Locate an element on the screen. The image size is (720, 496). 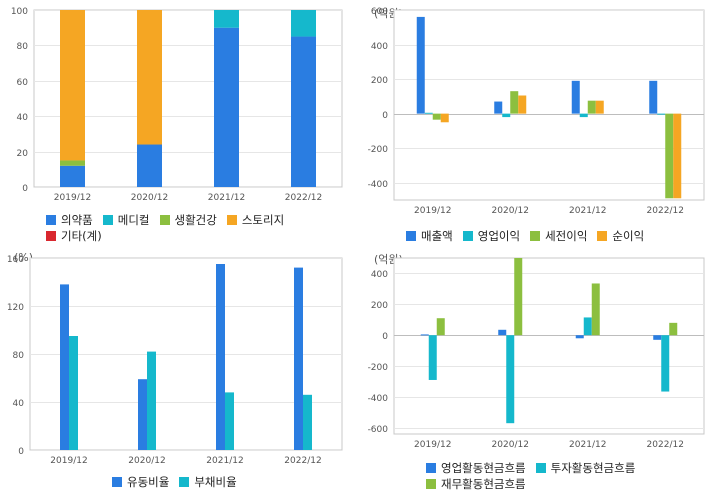
legend-item: 투자활동현금흐름 is located at coordinates (585, 468).